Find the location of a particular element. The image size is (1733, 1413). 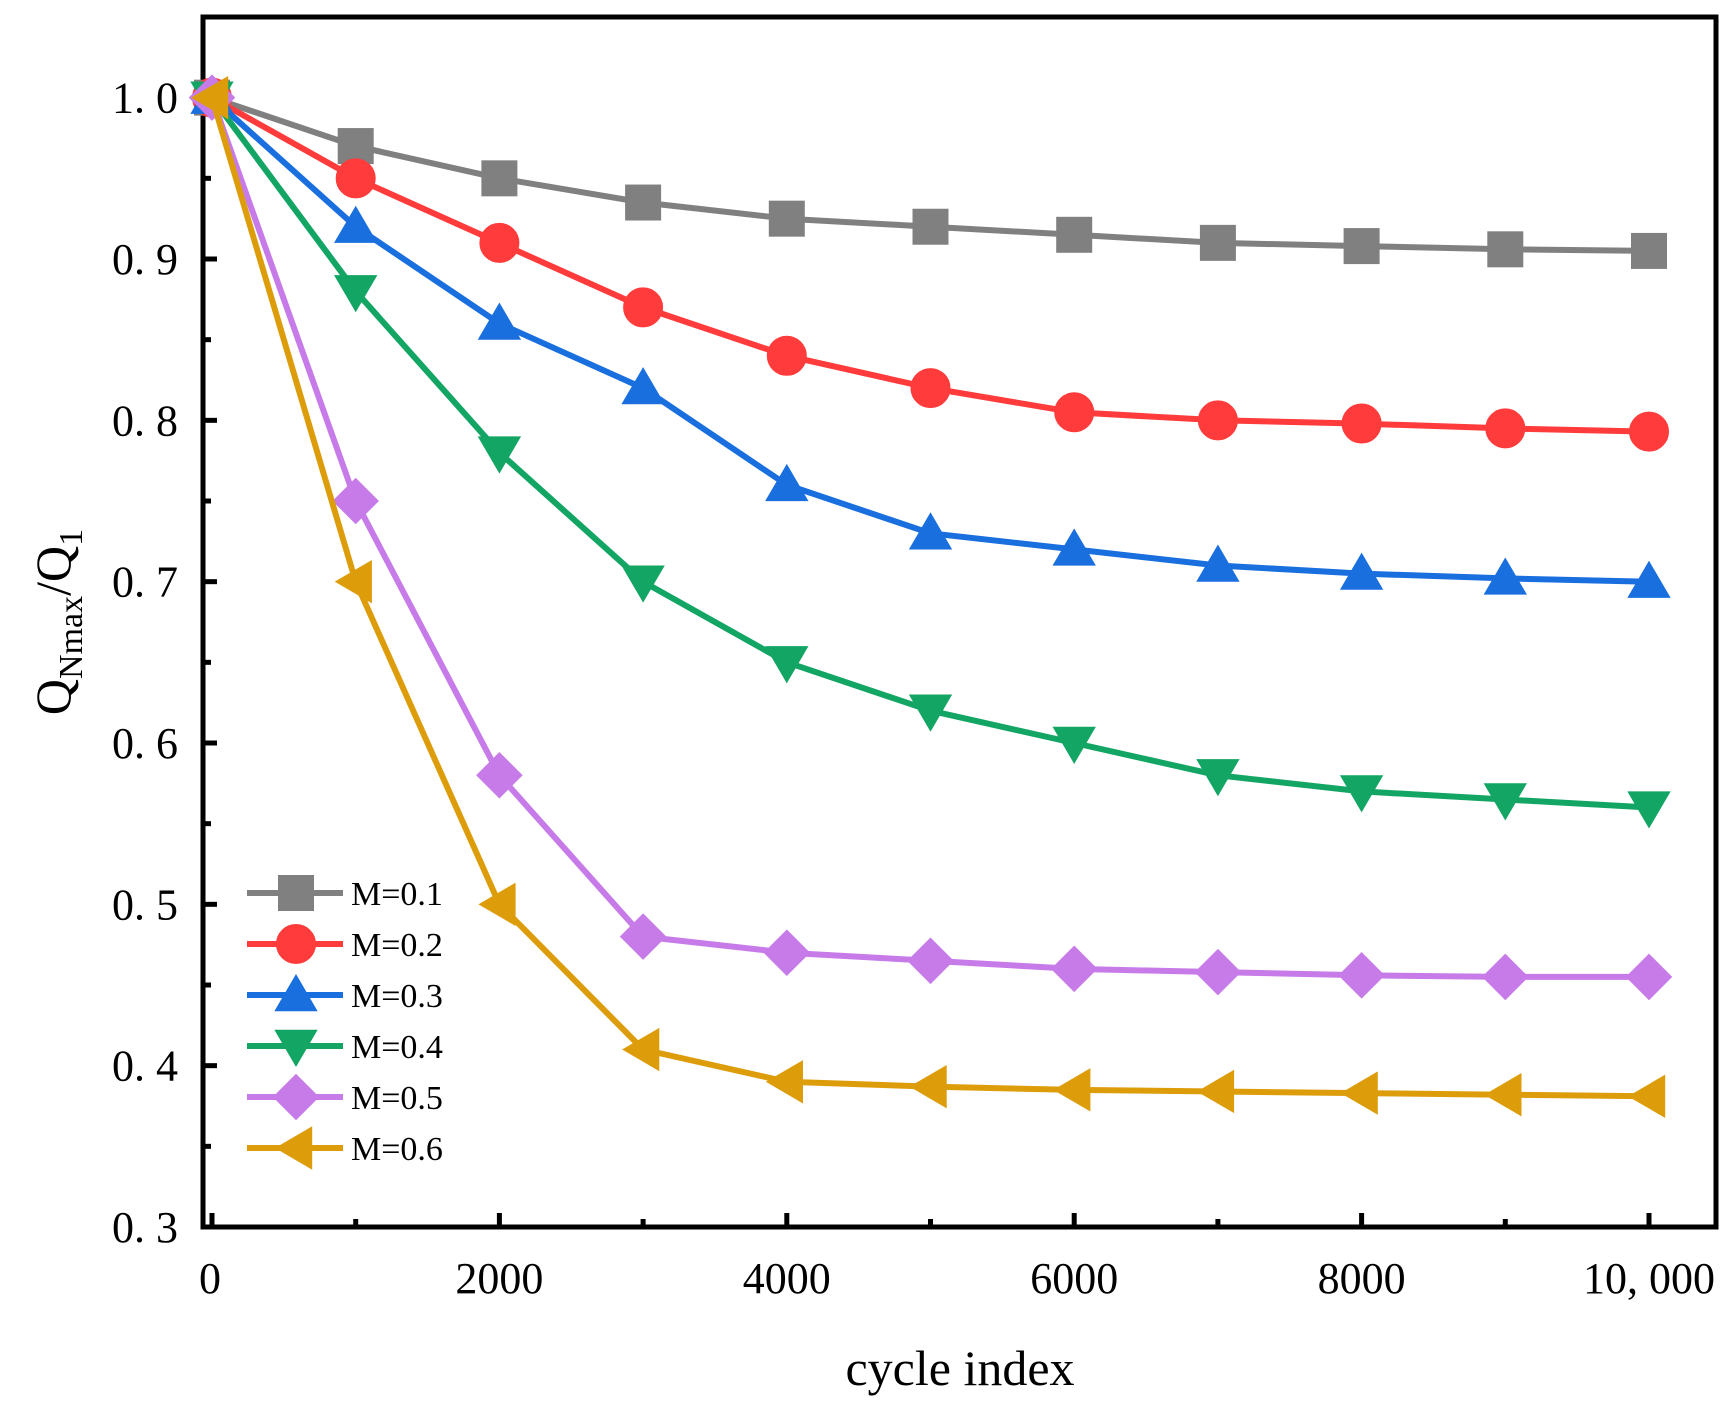

legend-item: M=0.1 is located at coordinates (345, 894).